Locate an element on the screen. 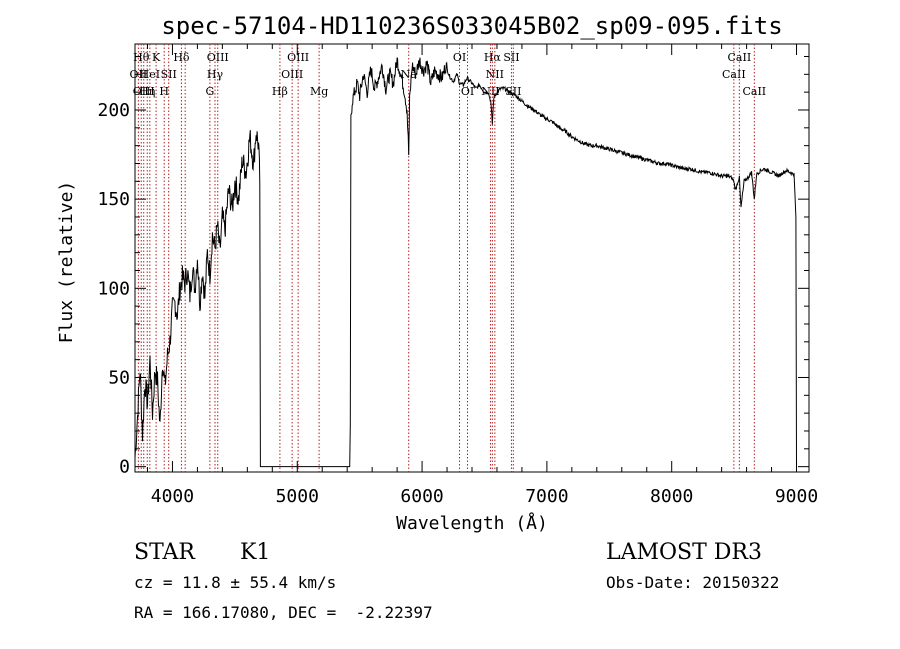 This screenshot has height=649, width=900. redshift-cz: cz = 11.8 ± 55.4 km/s is located at coordinates (235, 582).